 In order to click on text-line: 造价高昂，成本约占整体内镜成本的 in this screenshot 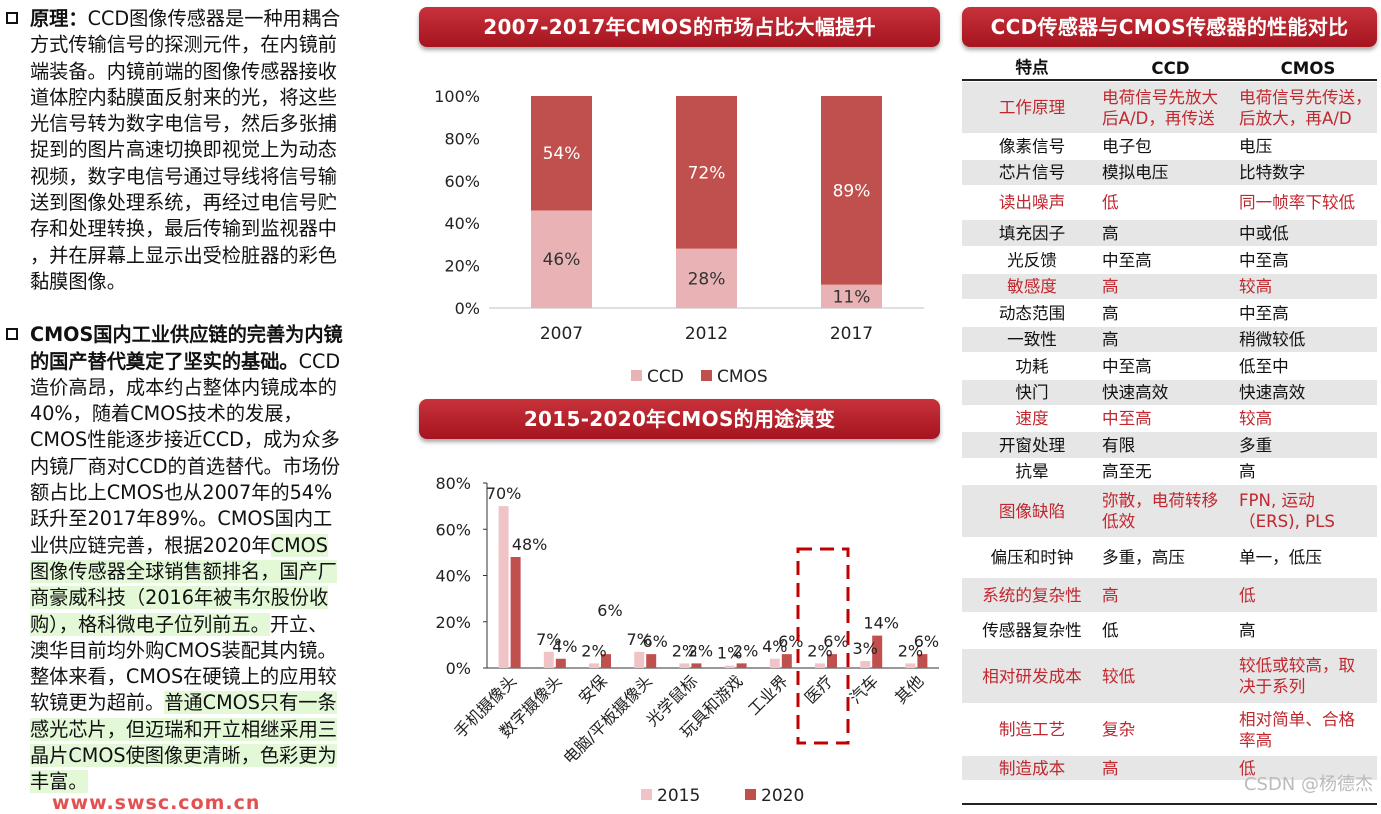, I will do `click(183, 387)`.